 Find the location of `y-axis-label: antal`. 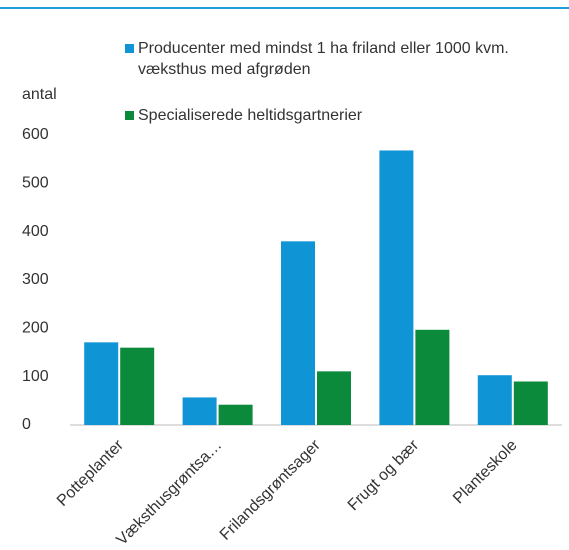

y-axis-label: antal is located at coordinates (39, 94).